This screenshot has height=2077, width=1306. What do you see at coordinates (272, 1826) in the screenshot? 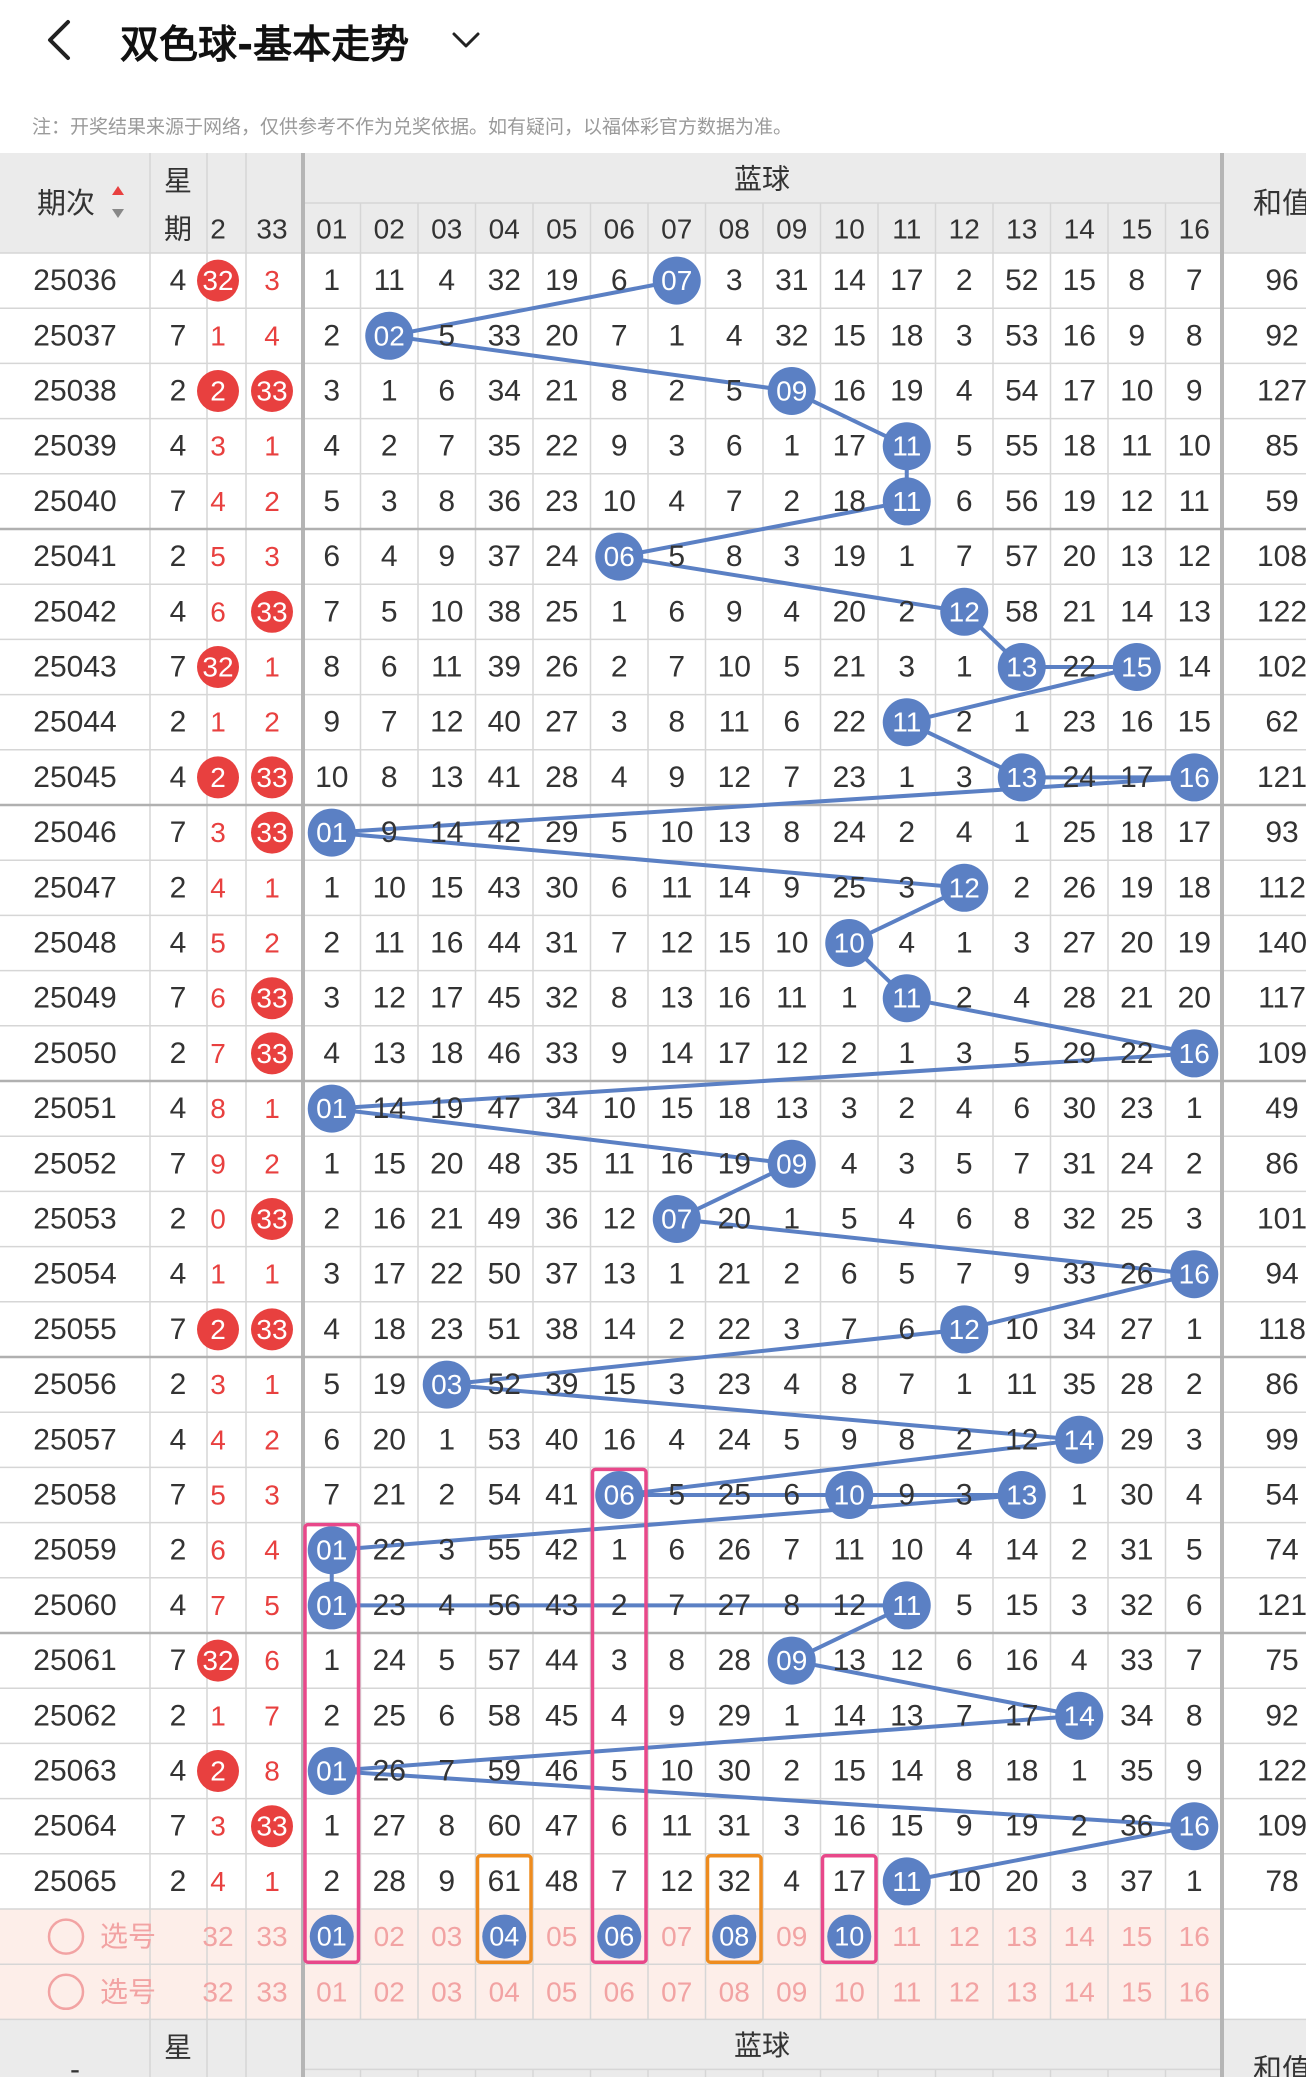
I see `red-ball` at bounding box center [272, 1826].